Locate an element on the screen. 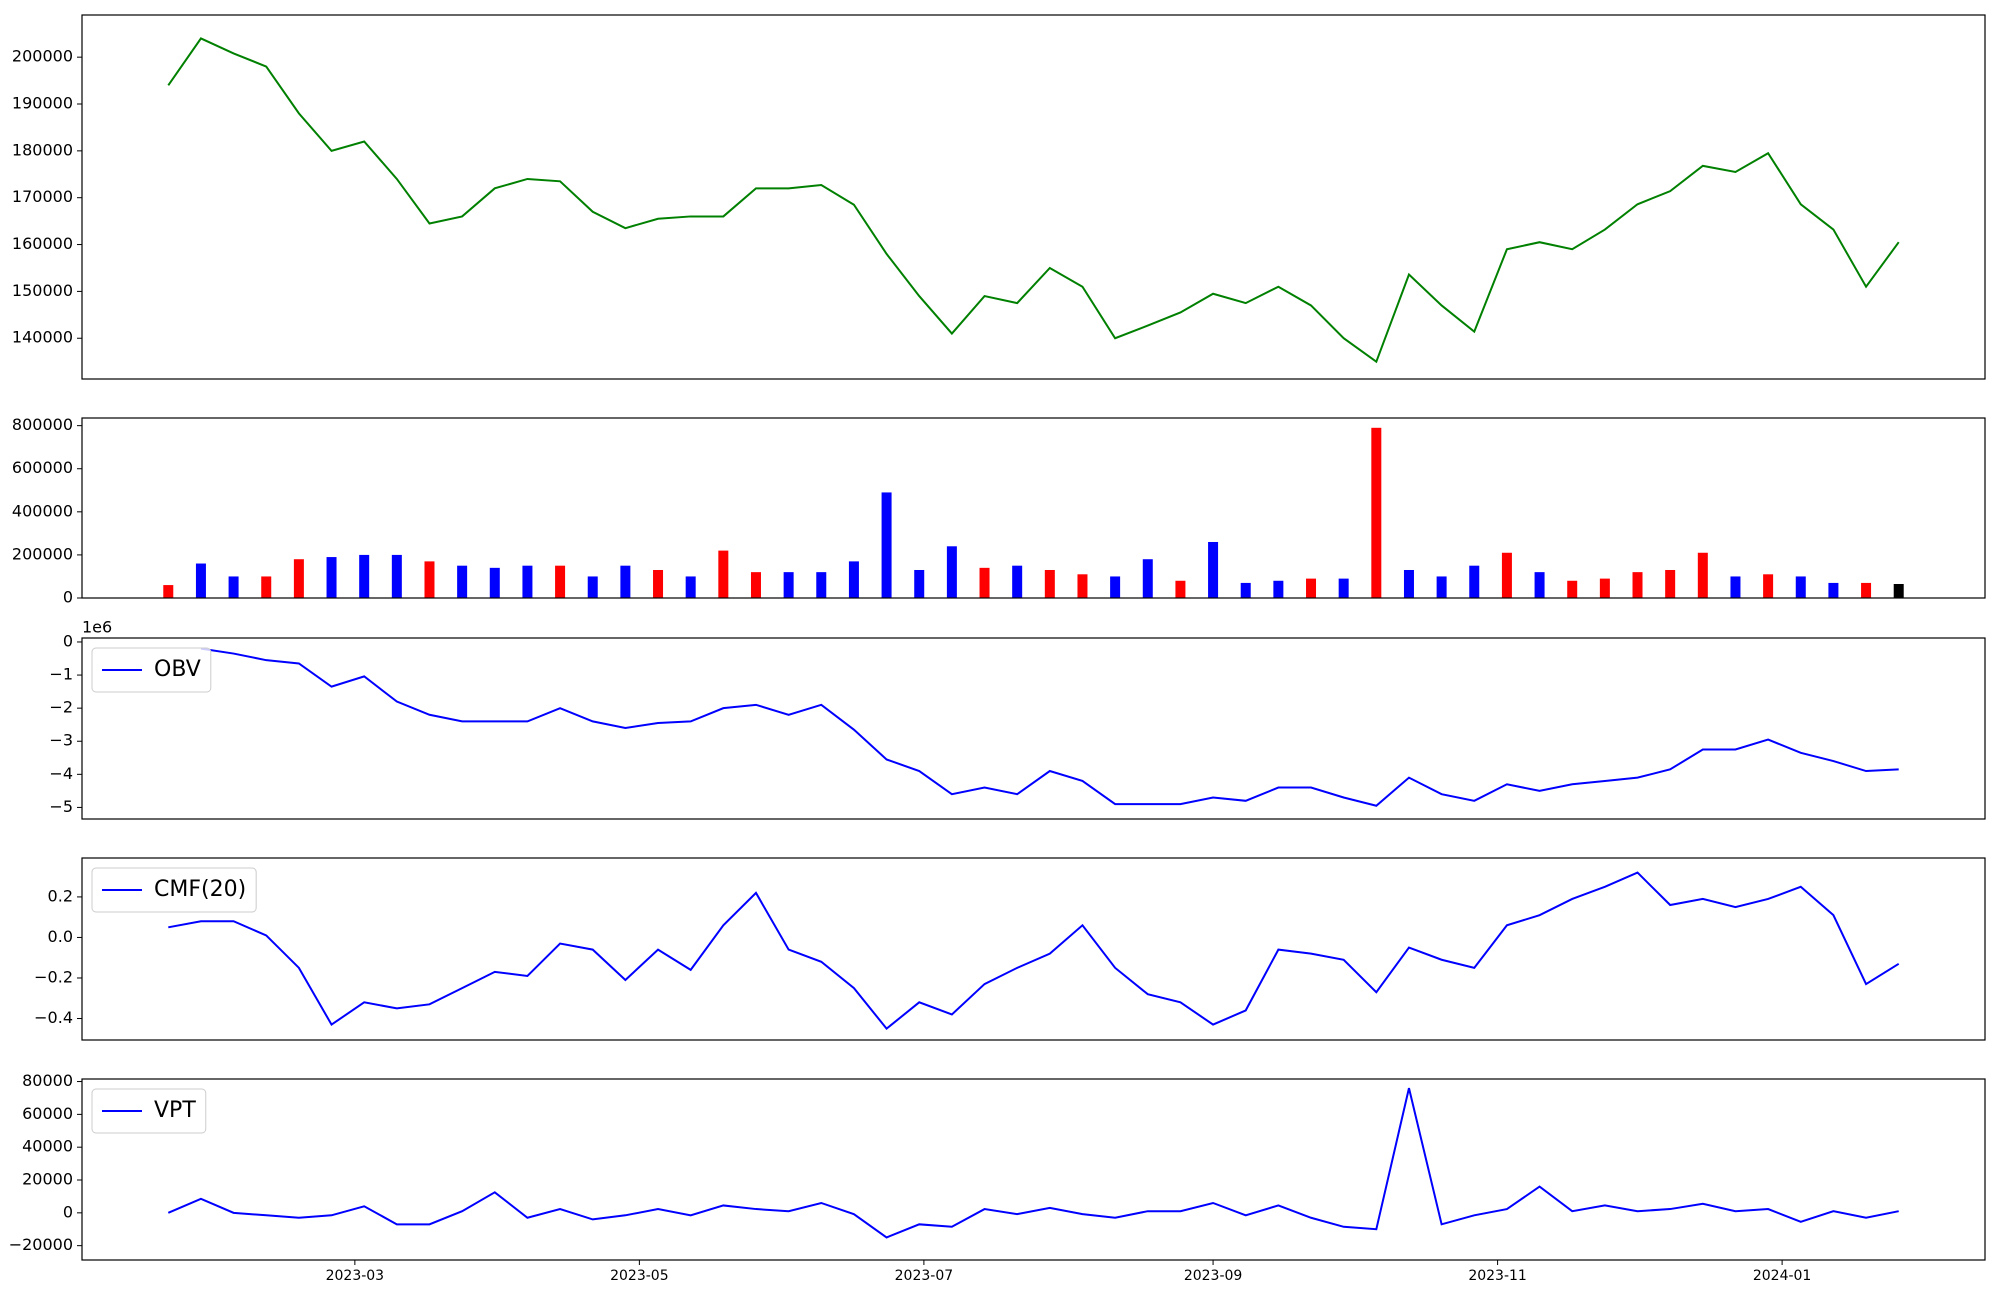 The width and height of the screenshot is (2000, 1304). legend: VPT is located at coordinates (149, 1111).